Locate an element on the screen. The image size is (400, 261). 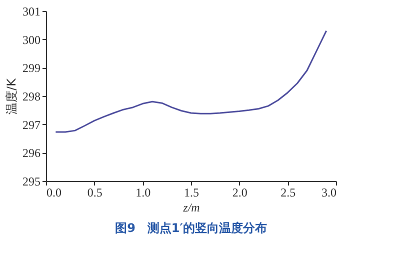
y-tick-label: 296 is located at coordinates (31, 153).